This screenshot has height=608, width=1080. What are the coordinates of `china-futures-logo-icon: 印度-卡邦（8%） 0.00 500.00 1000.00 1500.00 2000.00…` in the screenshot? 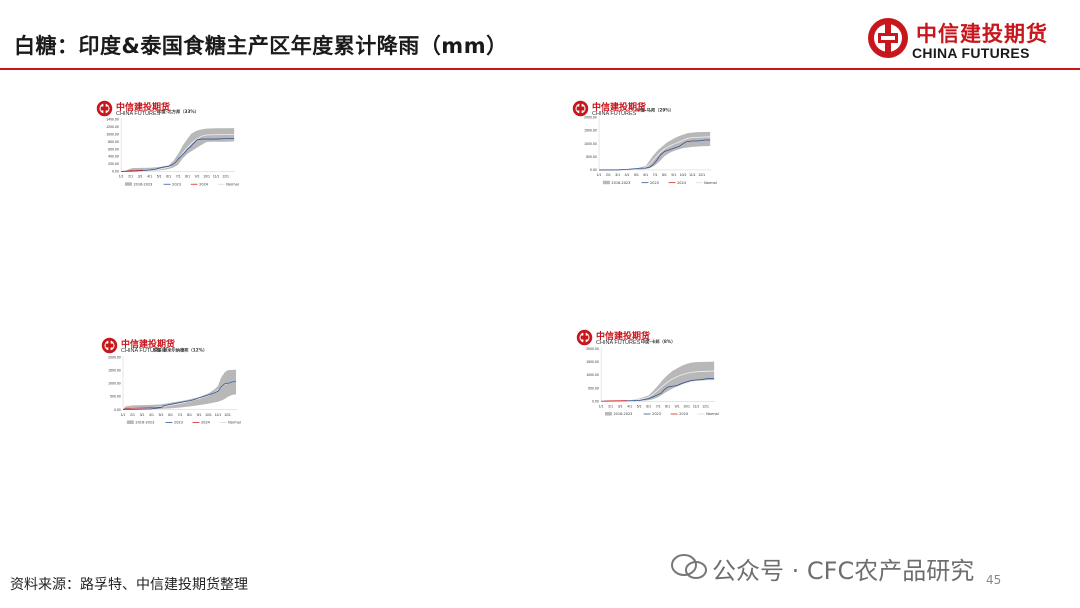 It's located at (647, 372).